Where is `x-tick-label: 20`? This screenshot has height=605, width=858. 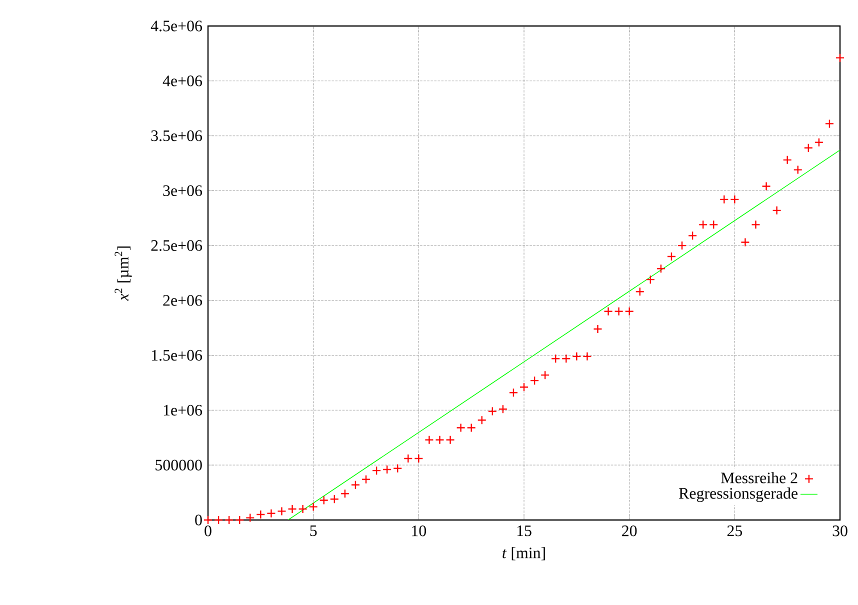
x-tick-label: 20 is located at coordinates (629, 531).